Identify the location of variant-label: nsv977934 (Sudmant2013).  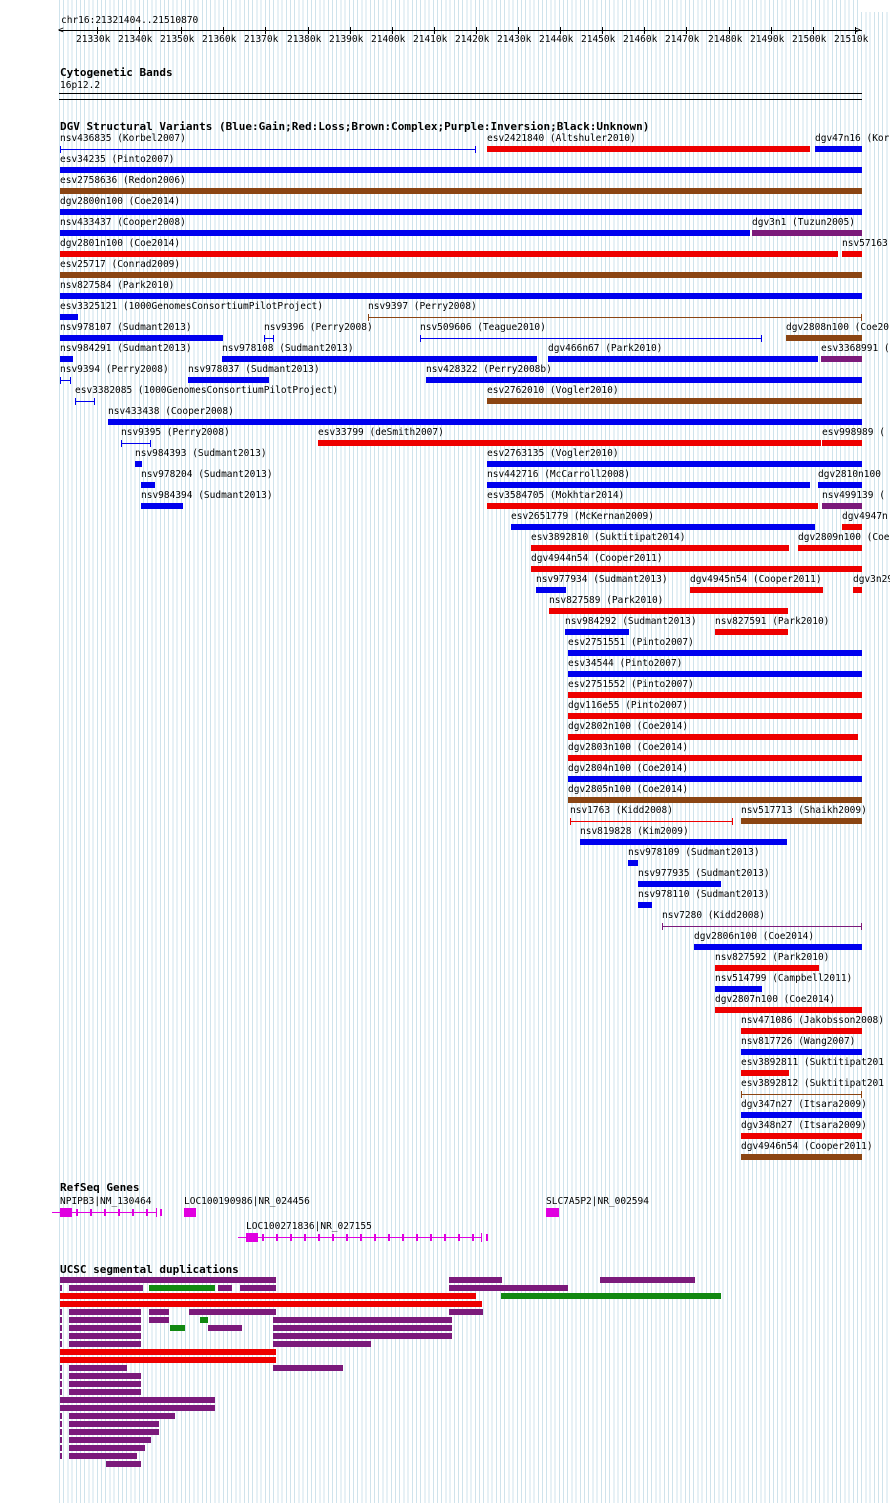
(602, 579).